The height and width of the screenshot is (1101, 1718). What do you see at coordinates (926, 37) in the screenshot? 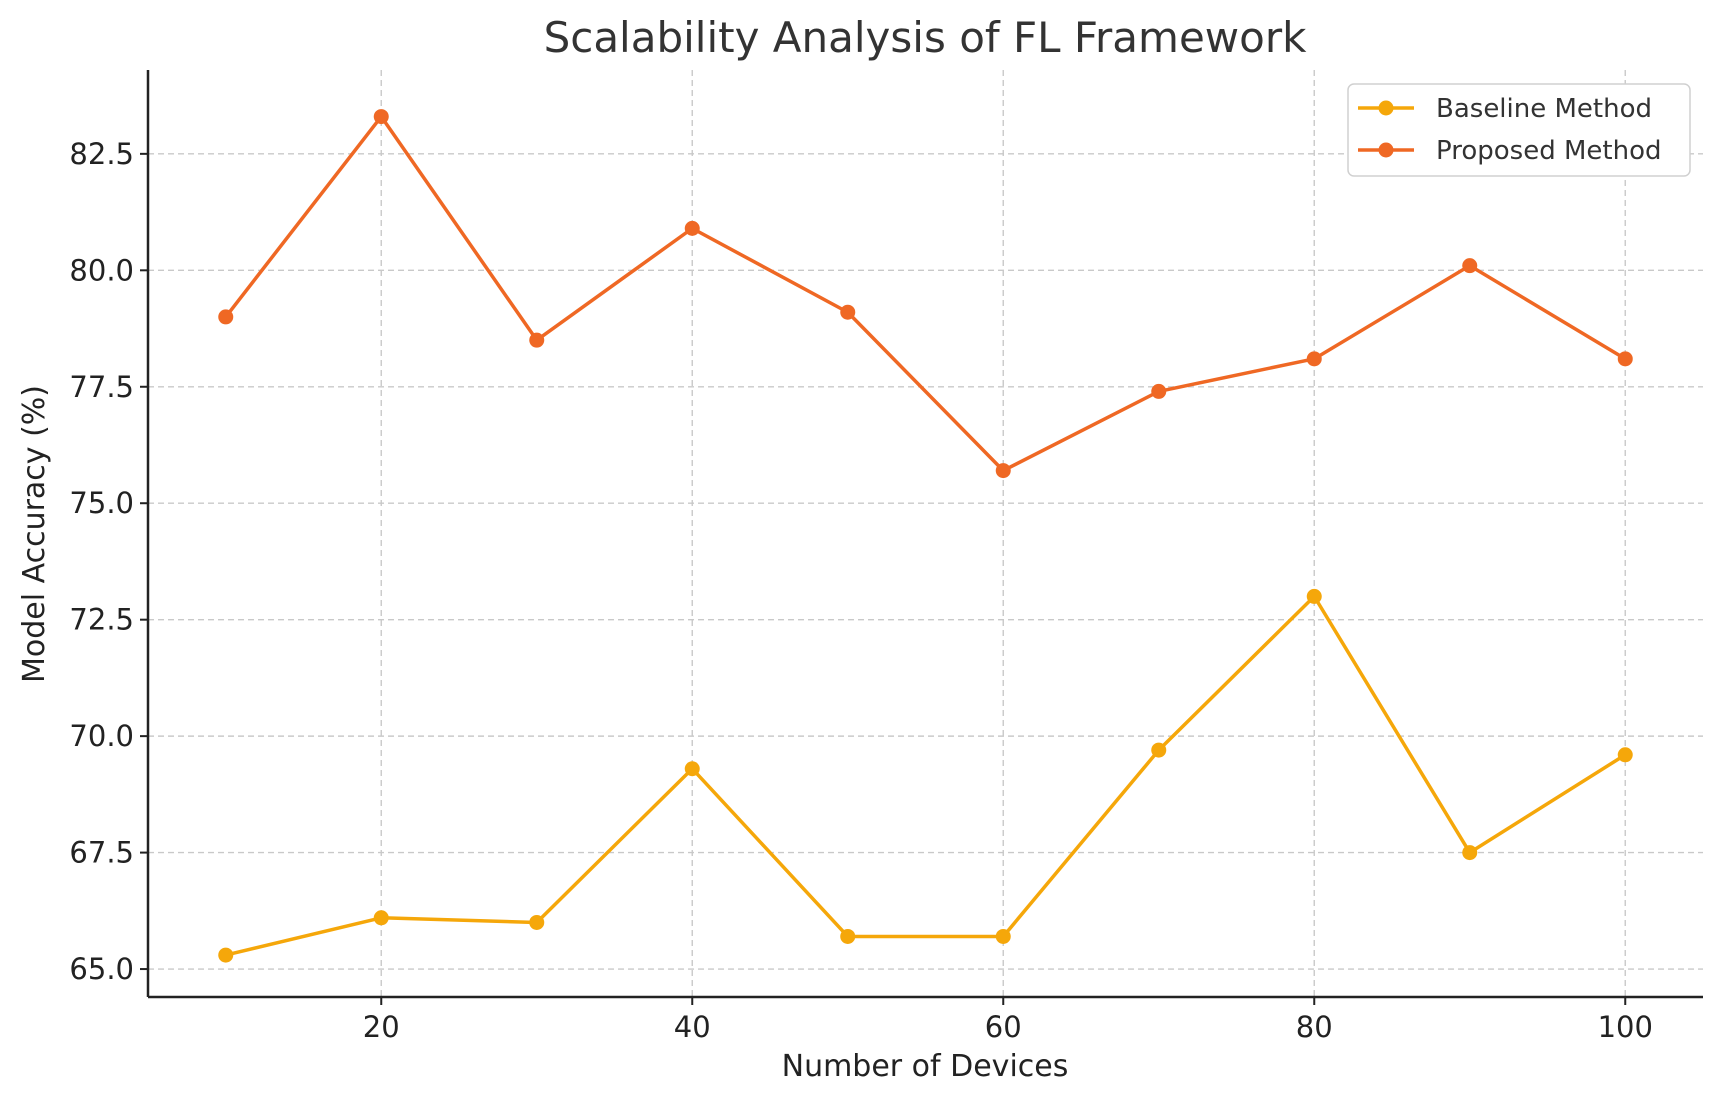
I see `chart-title: Scalability Analysis of FL Framework` at bounding box center [926, 37].